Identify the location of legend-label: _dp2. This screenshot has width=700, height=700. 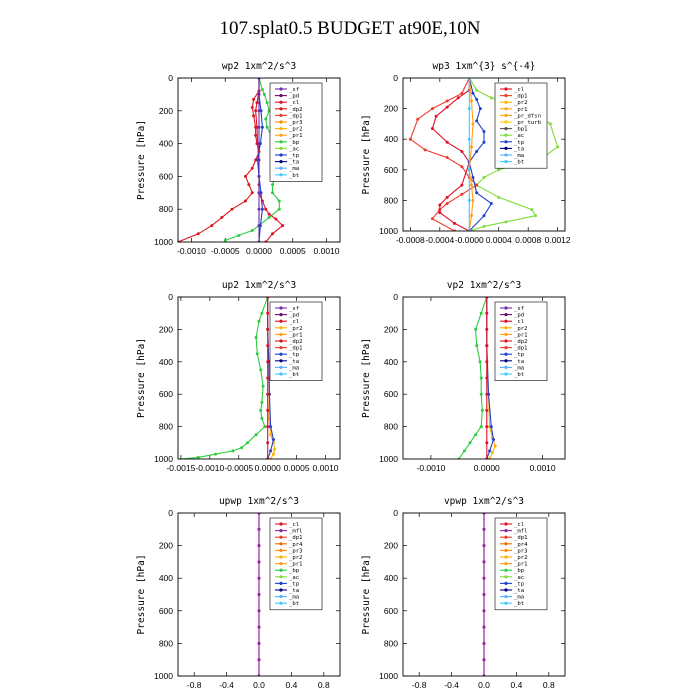
(295, 110).